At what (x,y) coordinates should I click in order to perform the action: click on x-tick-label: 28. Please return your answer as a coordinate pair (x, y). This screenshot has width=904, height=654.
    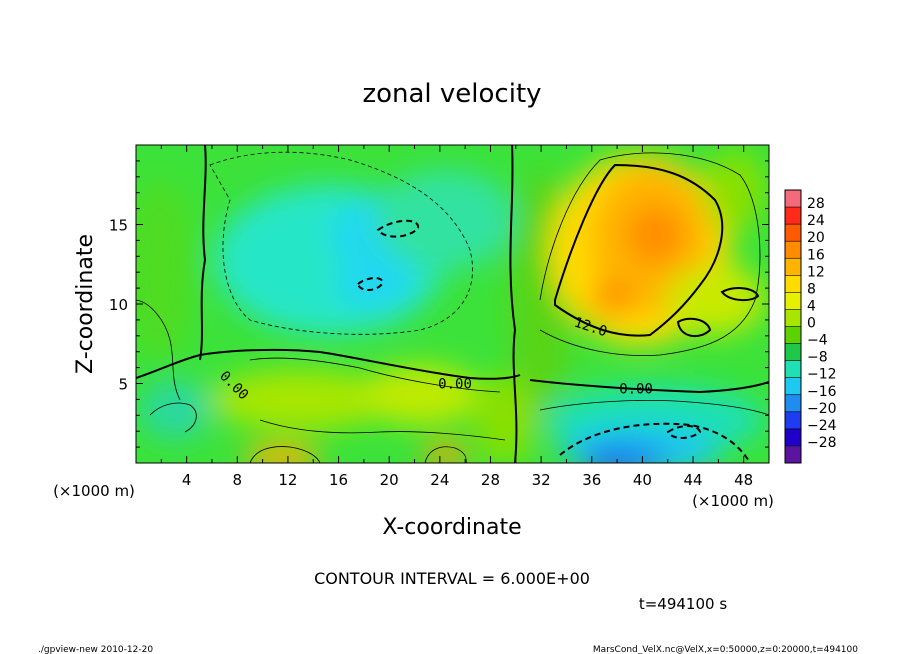
    Looking at the image, I should click on (490, 480).